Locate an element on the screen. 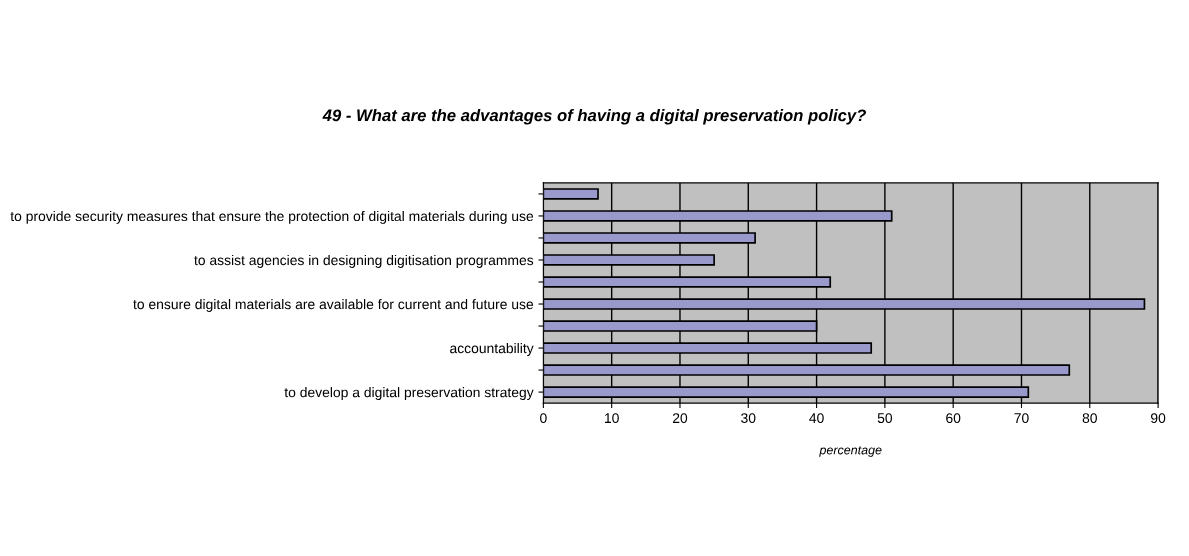 The width and height of the screenshot is (1189, 556). x-tick-label: 10 is located at coordinates (612, 418).